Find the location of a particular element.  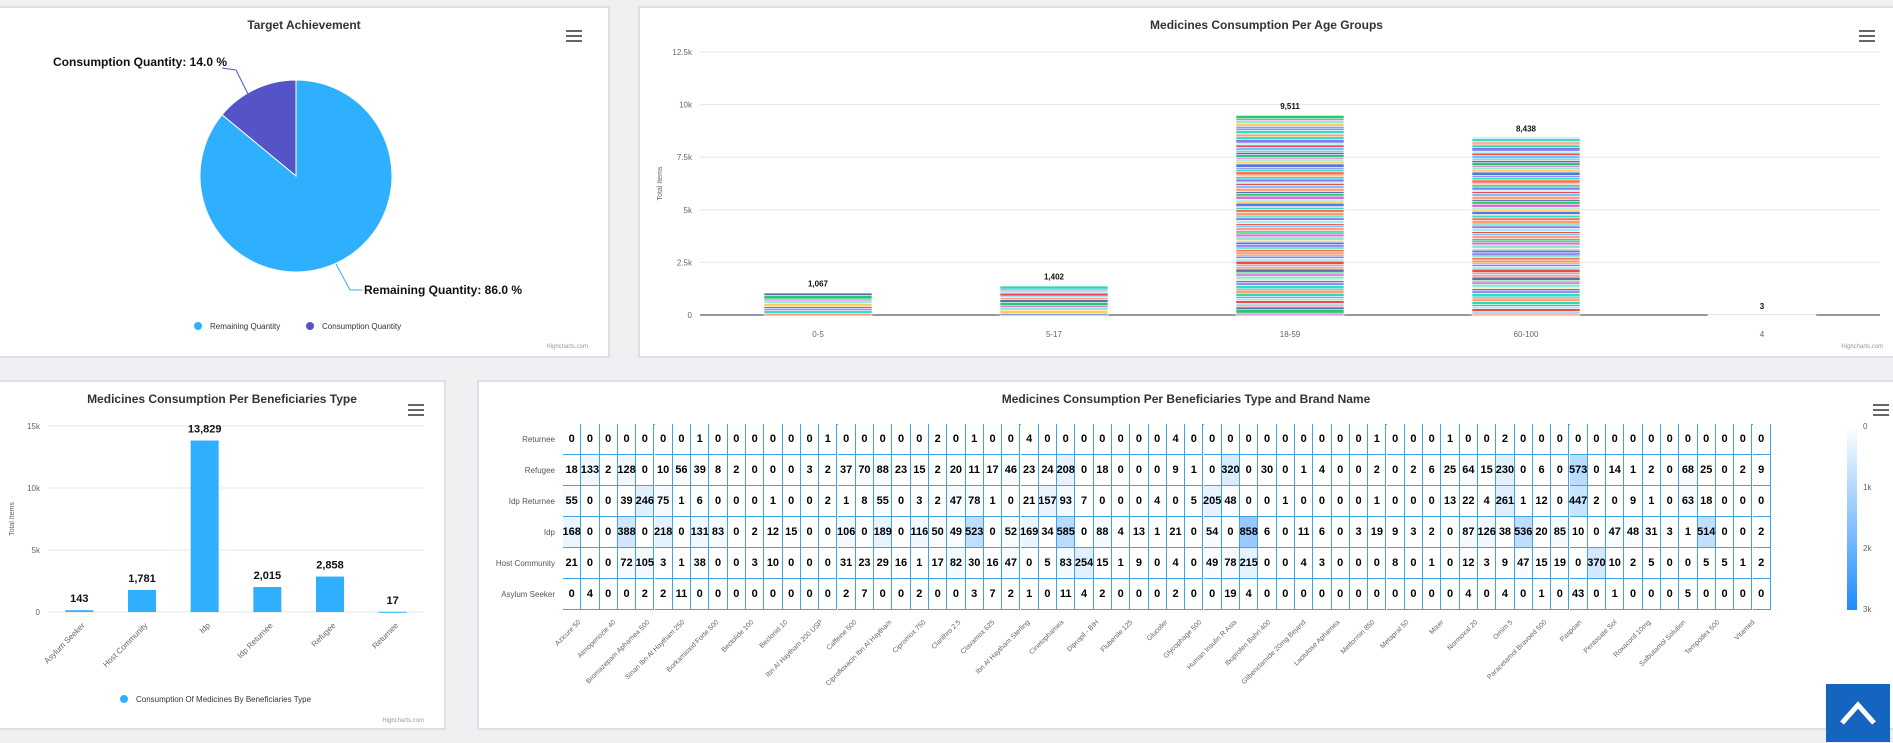

heatmap-cell: 93 is located at coordinates (1066, 501).